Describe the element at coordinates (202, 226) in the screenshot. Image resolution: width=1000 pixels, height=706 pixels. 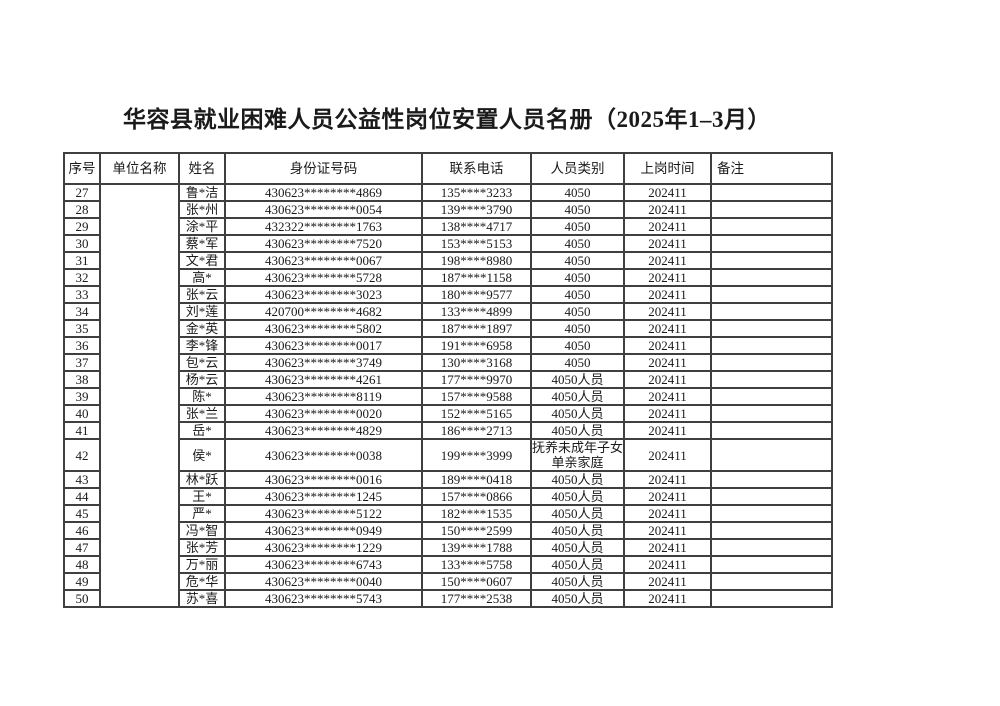
I see `name-cell: 涂*平` at that location.